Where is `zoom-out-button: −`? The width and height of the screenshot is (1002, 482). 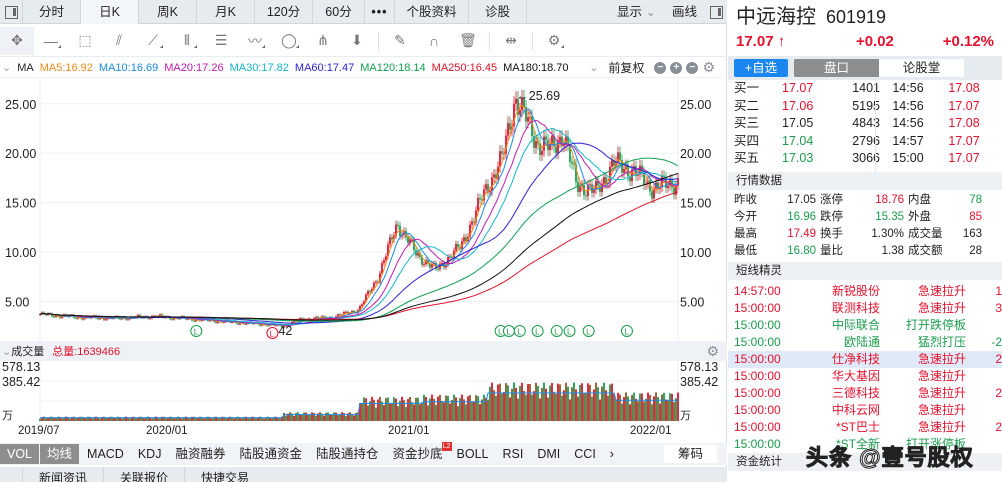
zoom-out-button: − is located at coordinates (660, 67).